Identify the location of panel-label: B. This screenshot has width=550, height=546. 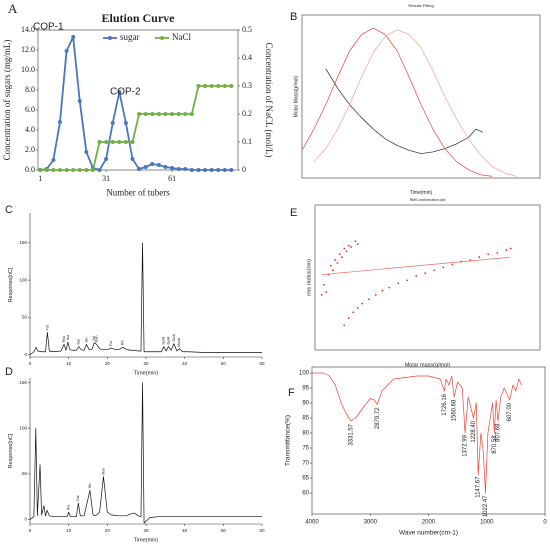
(293, 17).